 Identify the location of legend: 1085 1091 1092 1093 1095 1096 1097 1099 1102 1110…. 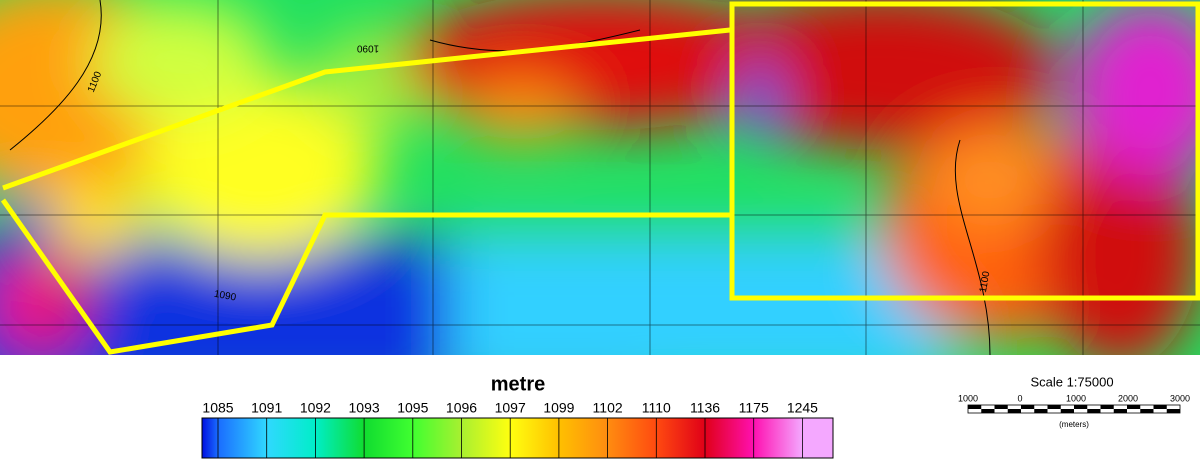
(517, 429).